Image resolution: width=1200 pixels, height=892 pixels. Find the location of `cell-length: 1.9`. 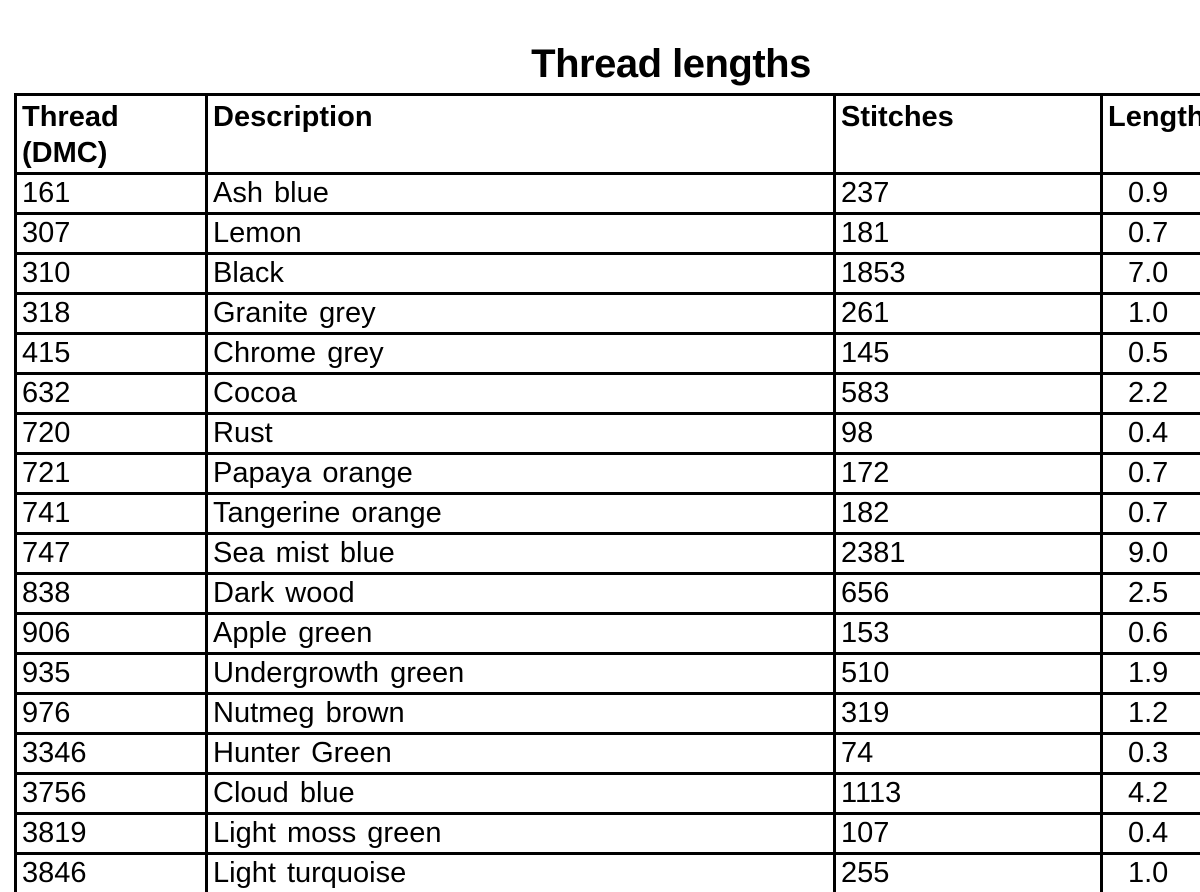

cell-length: 1.9 is located at coordinates (1150, 672).